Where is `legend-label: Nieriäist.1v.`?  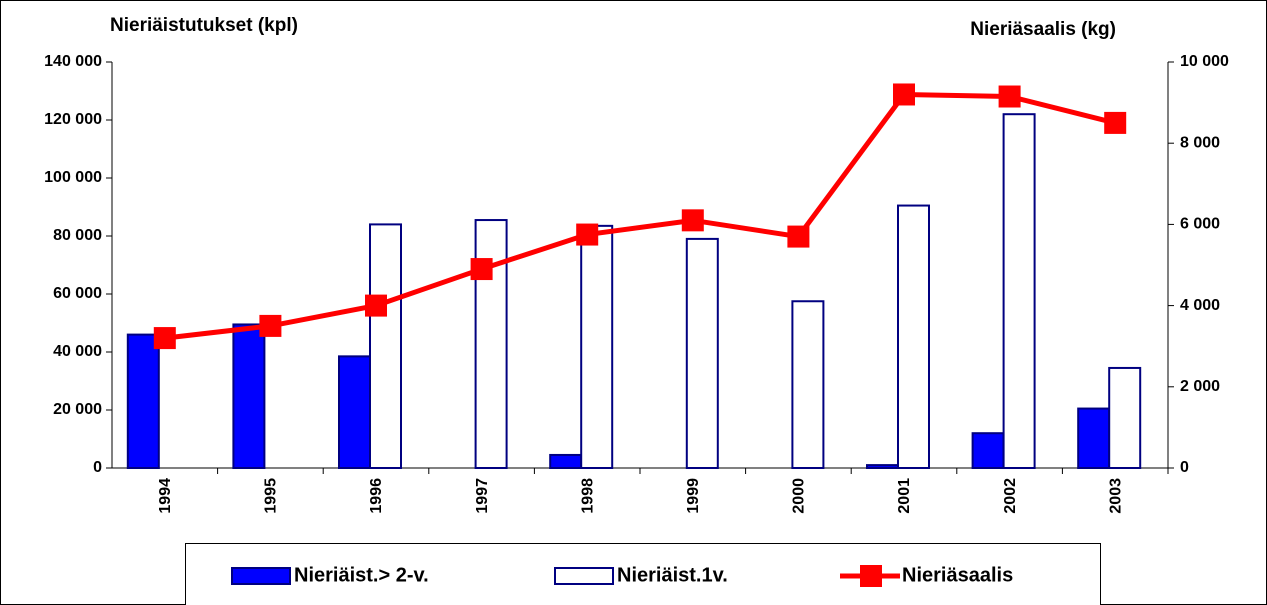 legend-label: Nieriäist.1v. is located at coordinates (672, 575).